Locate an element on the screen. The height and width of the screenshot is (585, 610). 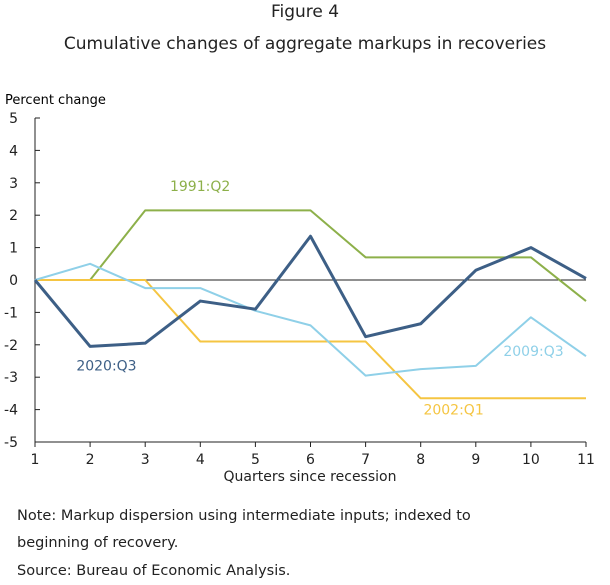
y-axis-title: Percent change is located at coordinates (55, 100).